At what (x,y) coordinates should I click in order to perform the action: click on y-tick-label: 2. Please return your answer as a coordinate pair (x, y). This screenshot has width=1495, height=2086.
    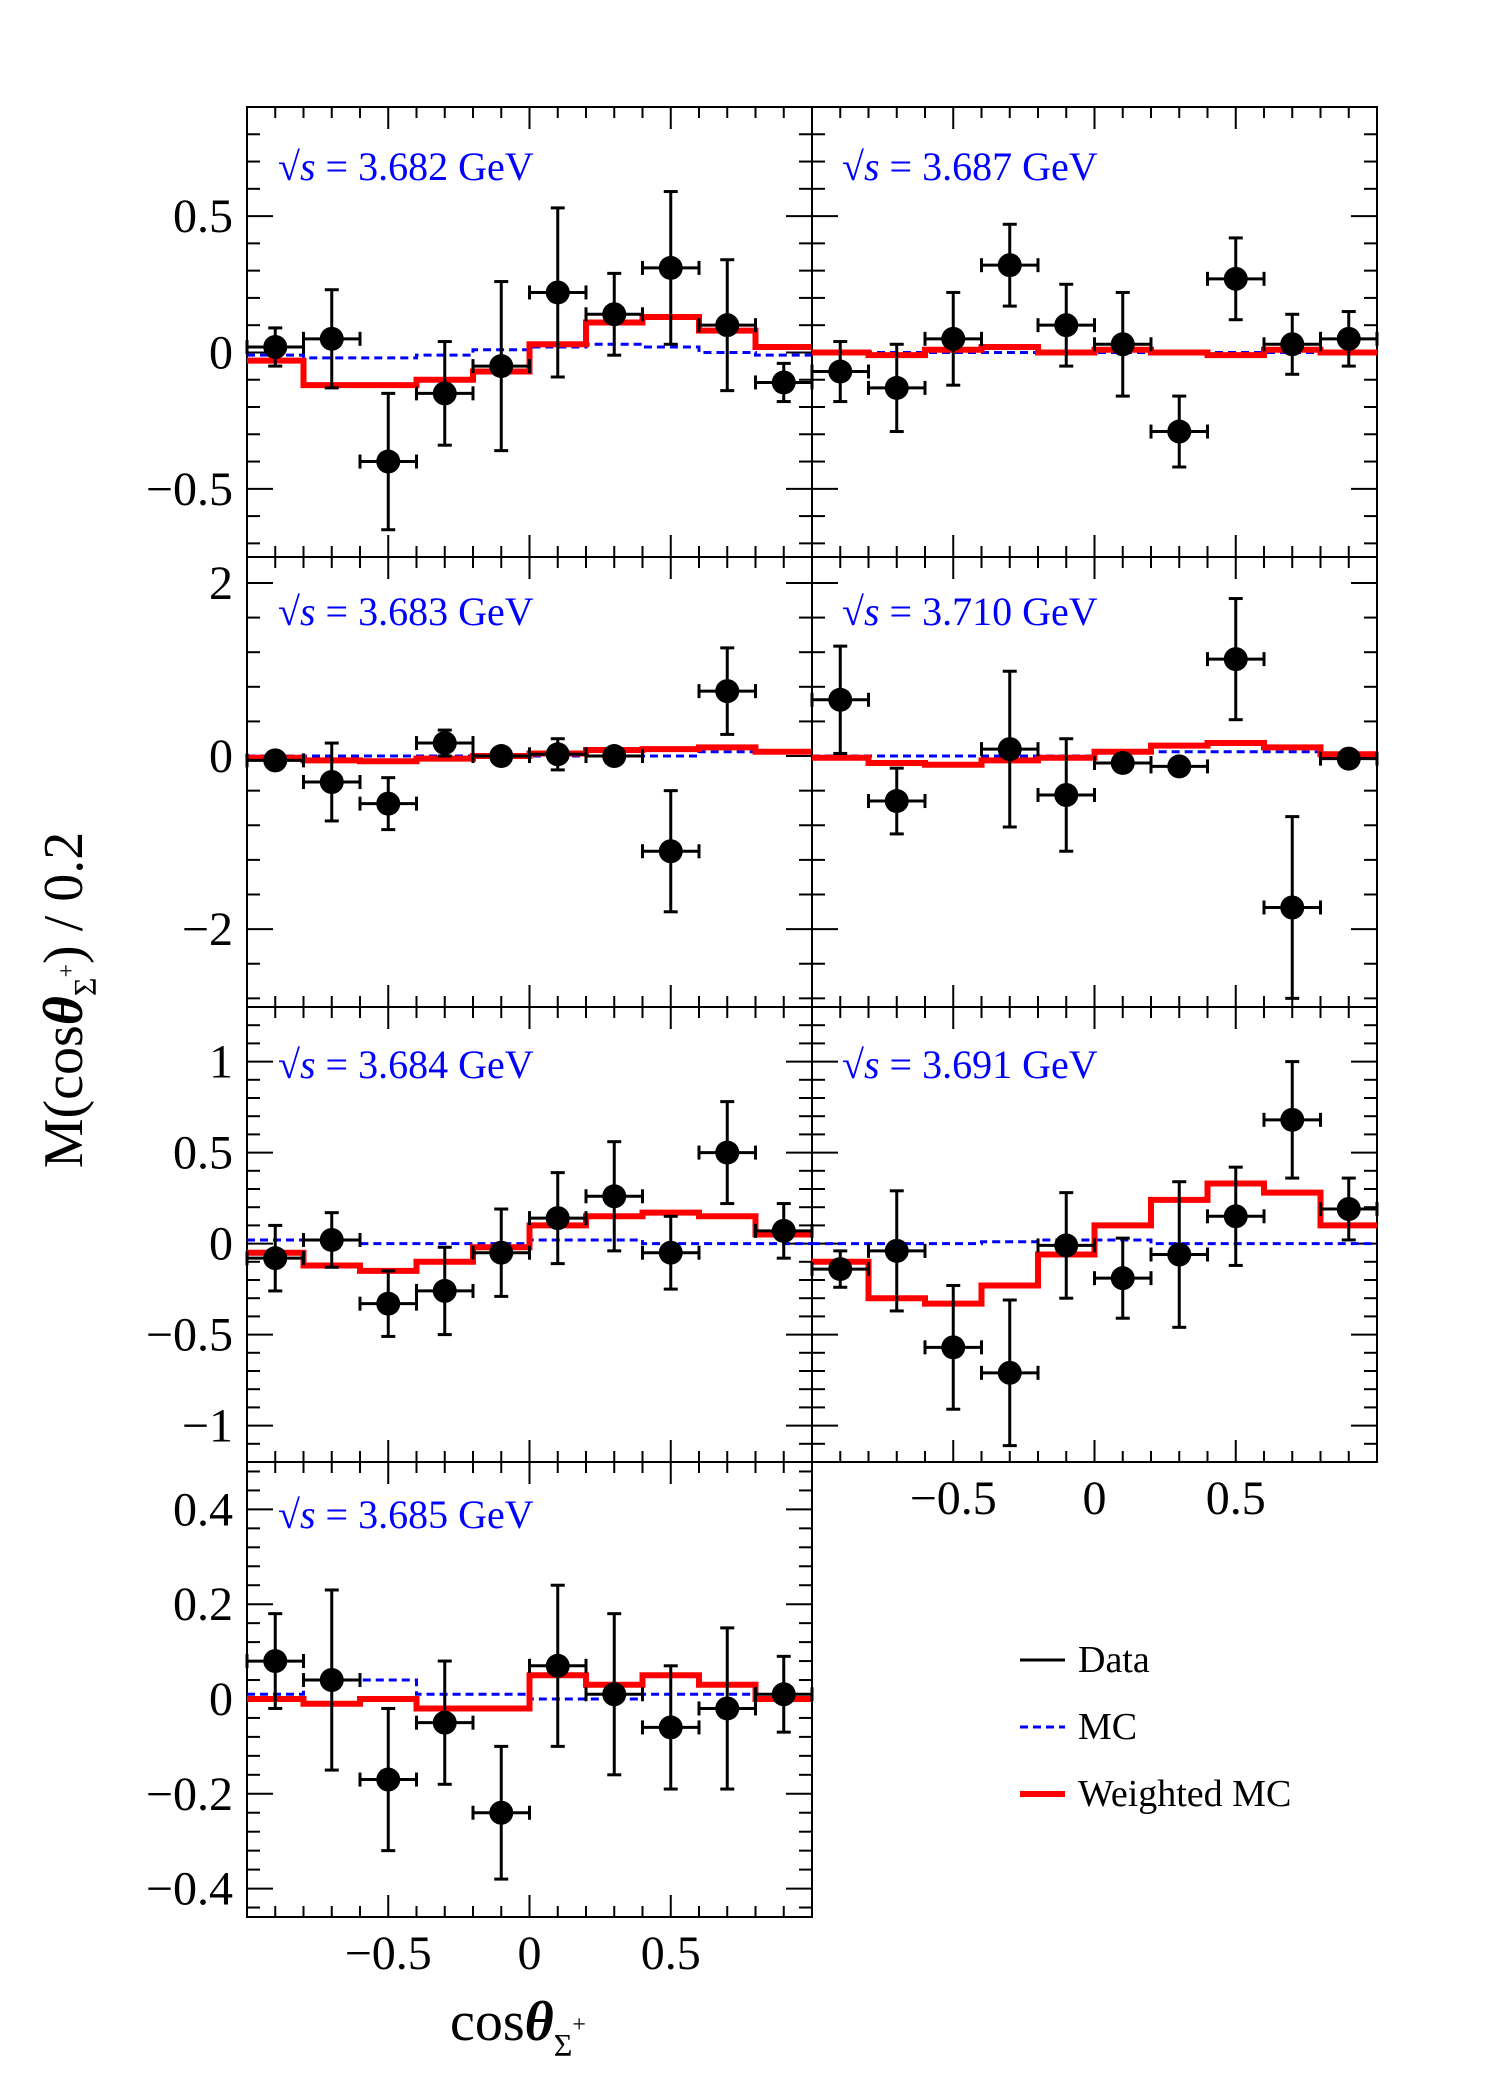
    Looking at the image, I should click on (221, 583).